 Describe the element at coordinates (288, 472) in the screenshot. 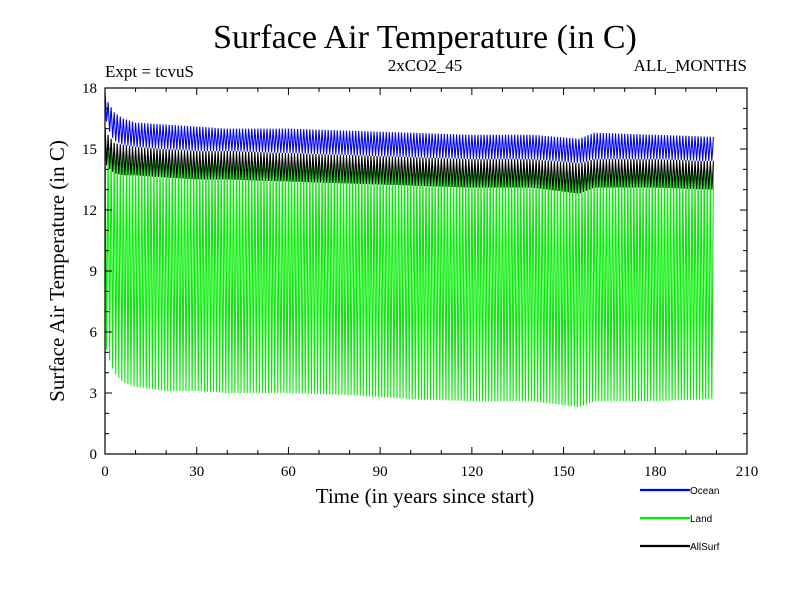

I see `x-tick-label: 60` at that location.